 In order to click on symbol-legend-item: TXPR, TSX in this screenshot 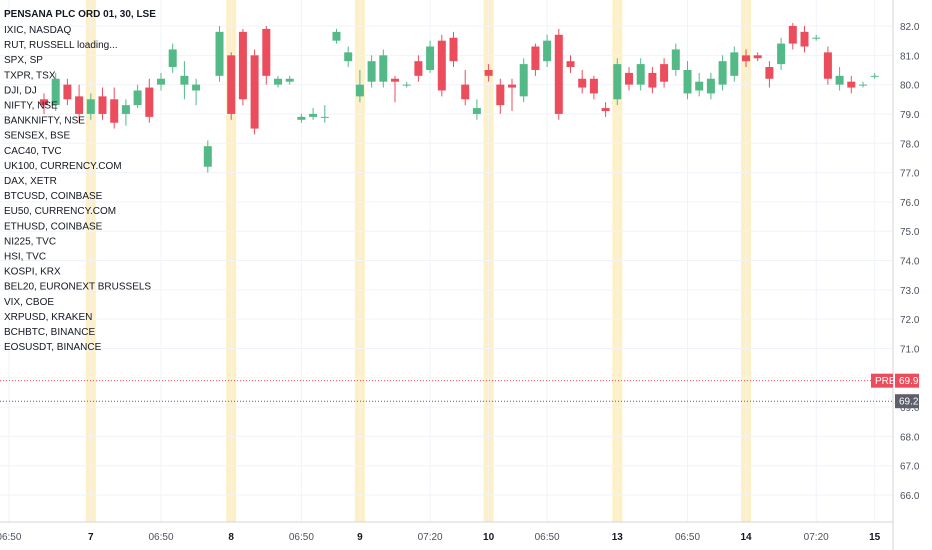, I will do `click(30, 75)`.